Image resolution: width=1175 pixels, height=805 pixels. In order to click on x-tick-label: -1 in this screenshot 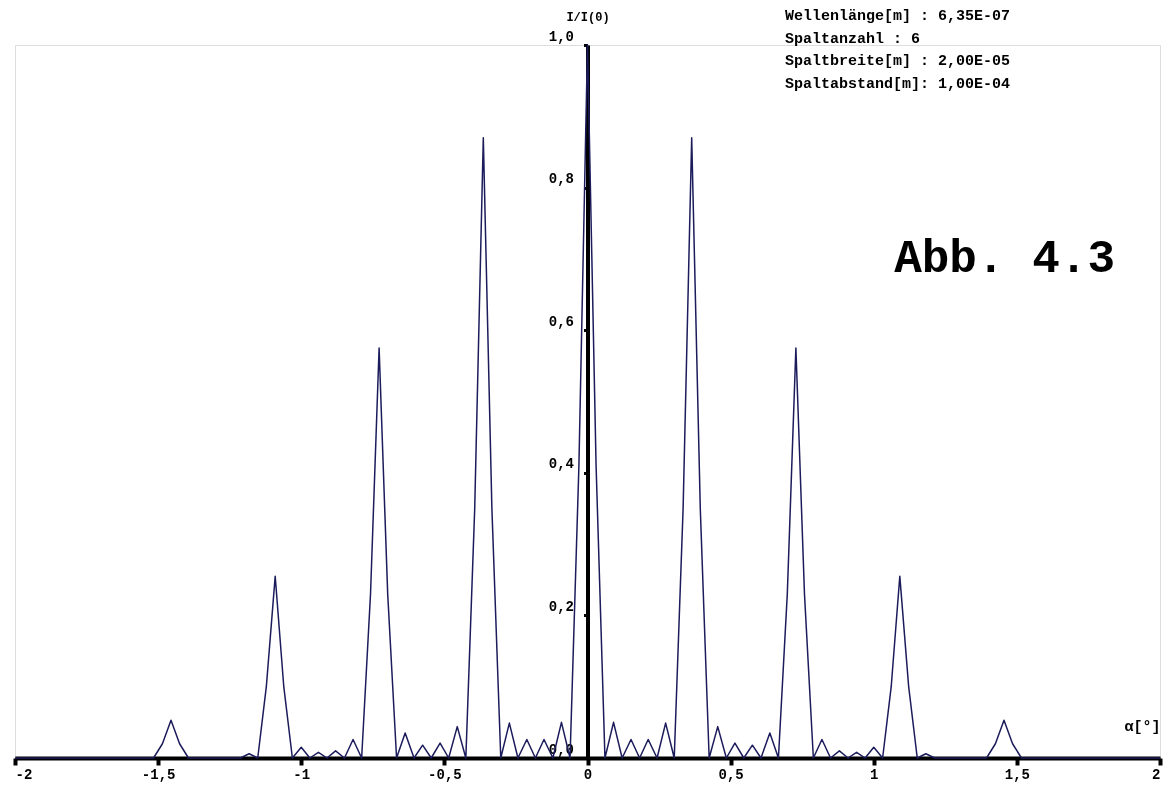, I will do `click(302, 774)`.